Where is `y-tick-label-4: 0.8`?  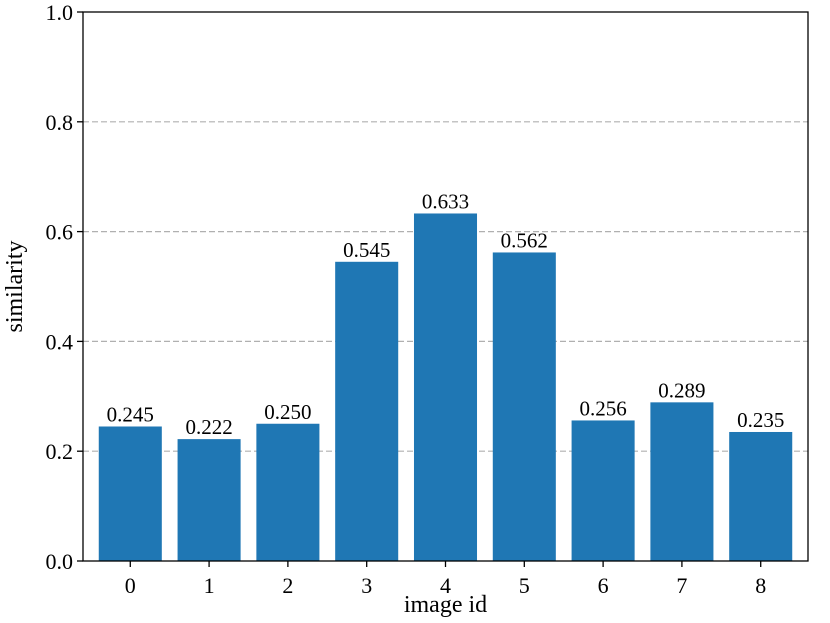
y-tick-label-4: 0.8 is located at coordinates (60, 122).